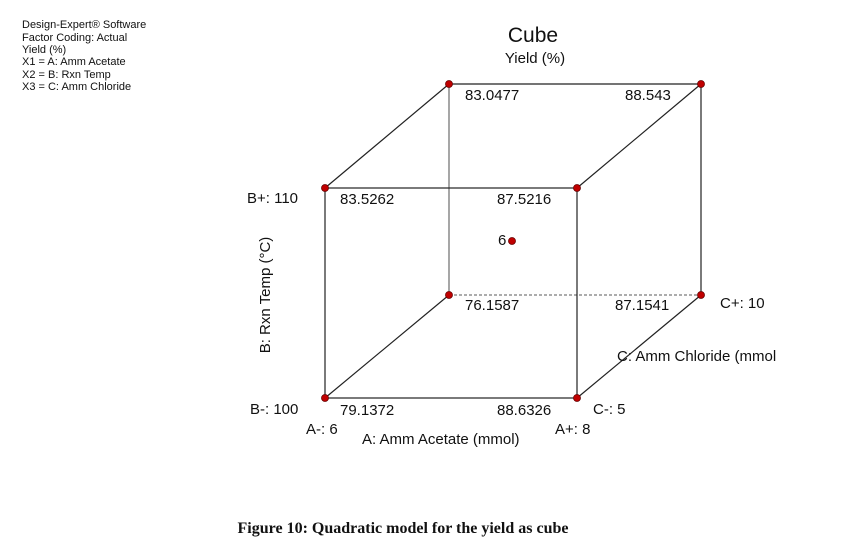  What do you see at coordinates (274, 409) in the screenshot?
I see `level-label: B-: 100` at bounding box center [274, 409].